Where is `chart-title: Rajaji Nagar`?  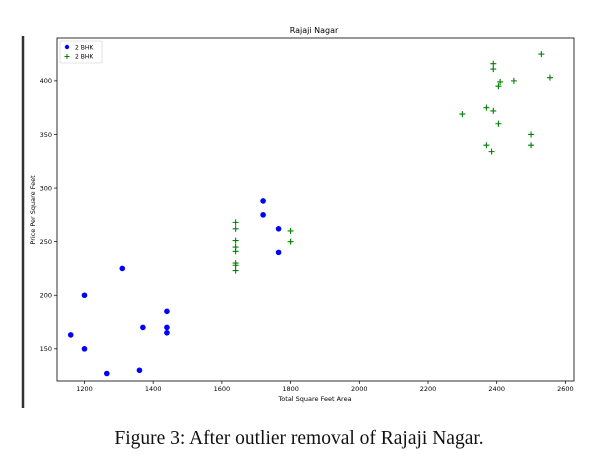
chart-title: Rajaji Nagar is located at coordinates (314, 30).